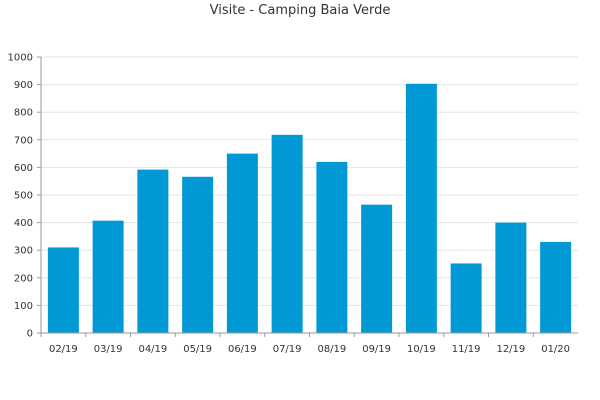 This screenshot has width=600, height=400. What do you see at coordinates (30, 334) in the screenshot?
I see `y-tick-label: 0` at bounding box center [30, 334].